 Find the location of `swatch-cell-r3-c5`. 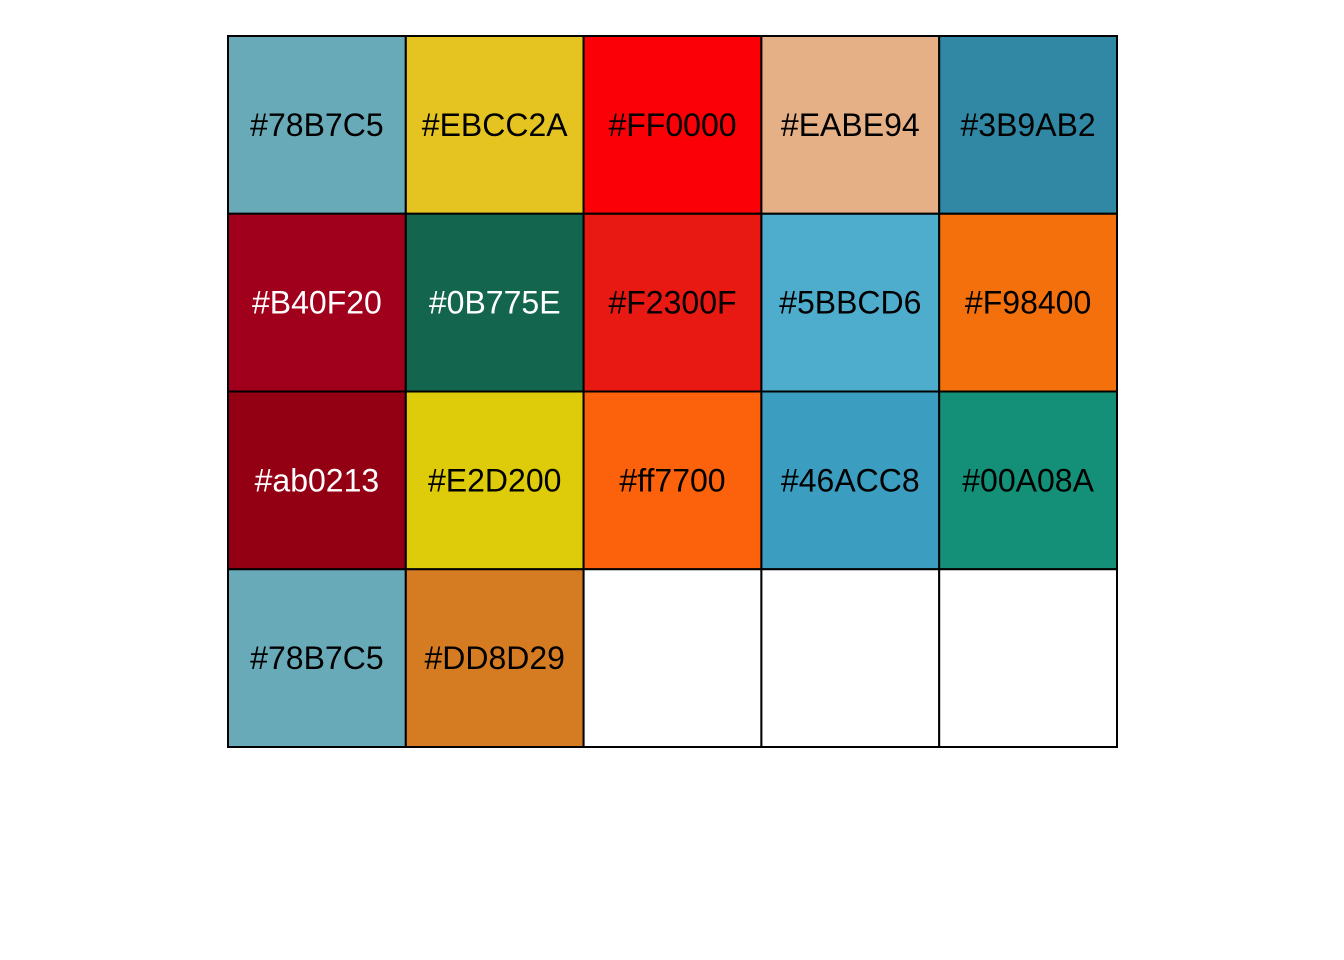

swatch-cell-r3-c5 is located at coordinates (1028, 480).